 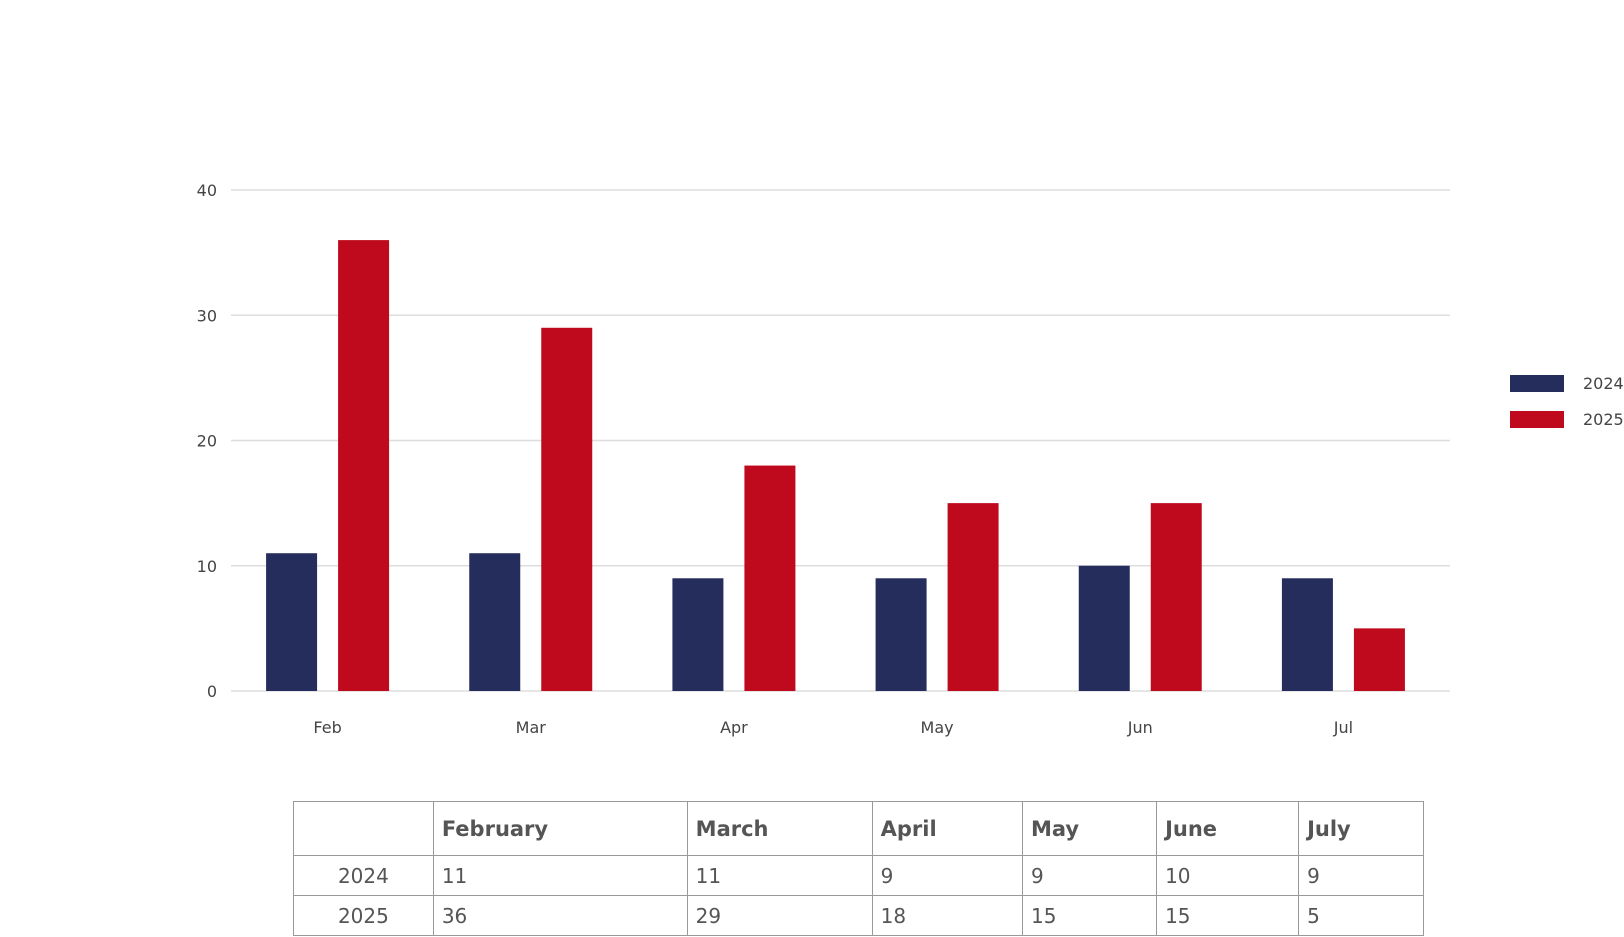 What do you see at coordinates (207, 566) in the screenshot?
I see `y-tick-label: 10` at bounding box center [207, 566].